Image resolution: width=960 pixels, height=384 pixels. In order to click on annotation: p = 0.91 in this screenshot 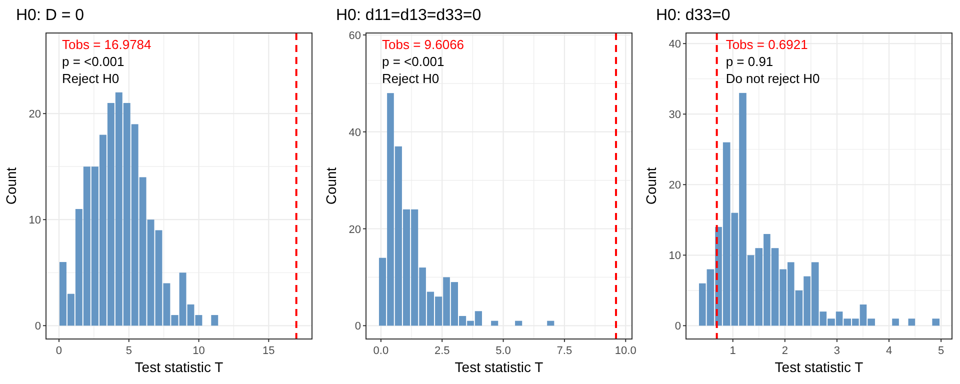, I will do `click(750, 61)`.